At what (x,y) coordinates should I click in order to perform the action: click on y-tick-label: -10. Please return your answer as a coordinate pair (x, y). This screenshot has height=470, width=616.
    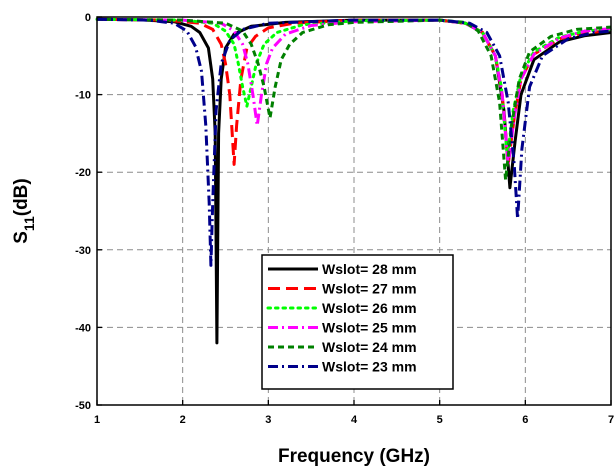
    Looking at the image, I should click on (83, 96).